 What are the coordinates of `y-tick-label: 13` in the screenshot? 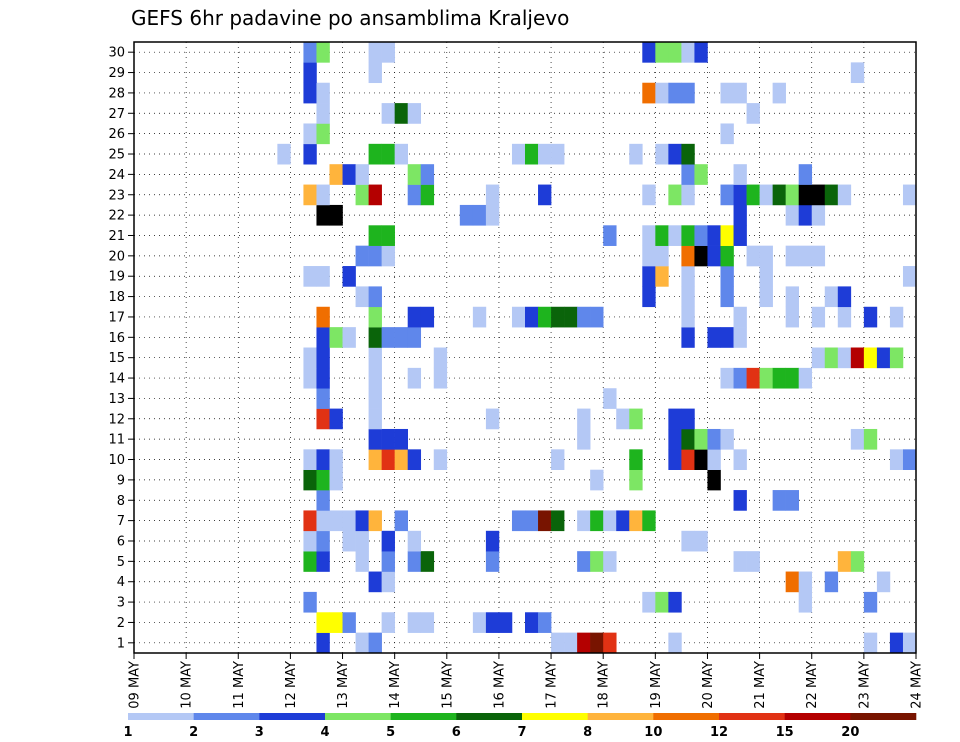 It's located at (116, 399).